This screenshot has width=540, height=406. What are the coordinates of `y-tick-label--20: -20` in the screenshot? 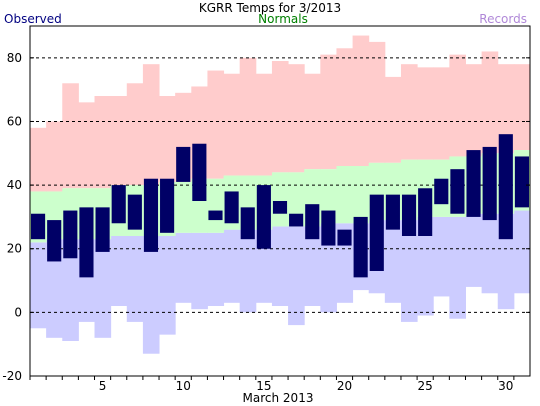 It's located at (12, 376).